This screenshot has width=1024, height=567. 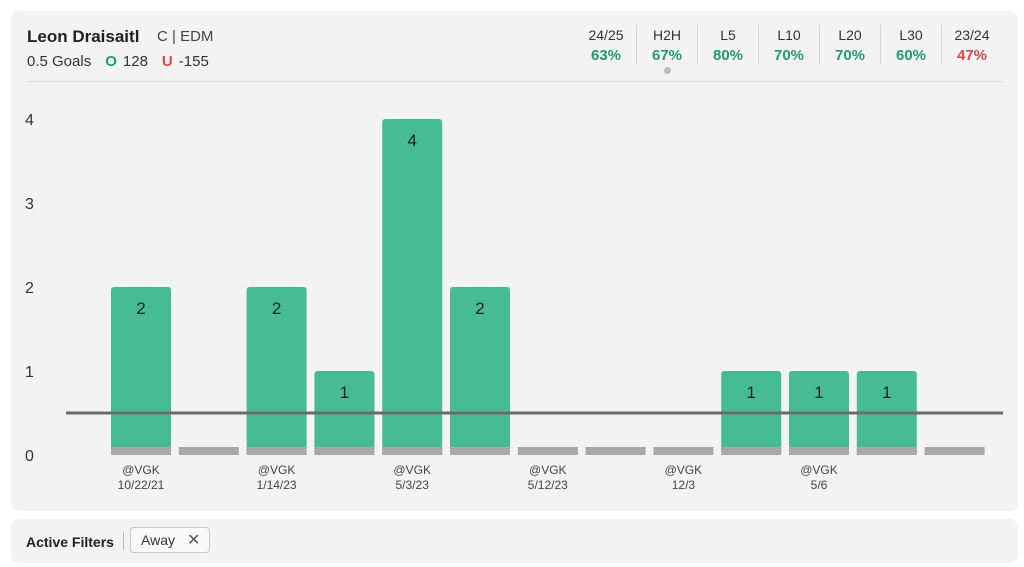 What do you see at coordinates (849, 44) in the screenshot?
I see `stat-tab-l20: L20 70%` at bounding box center [849, 44].